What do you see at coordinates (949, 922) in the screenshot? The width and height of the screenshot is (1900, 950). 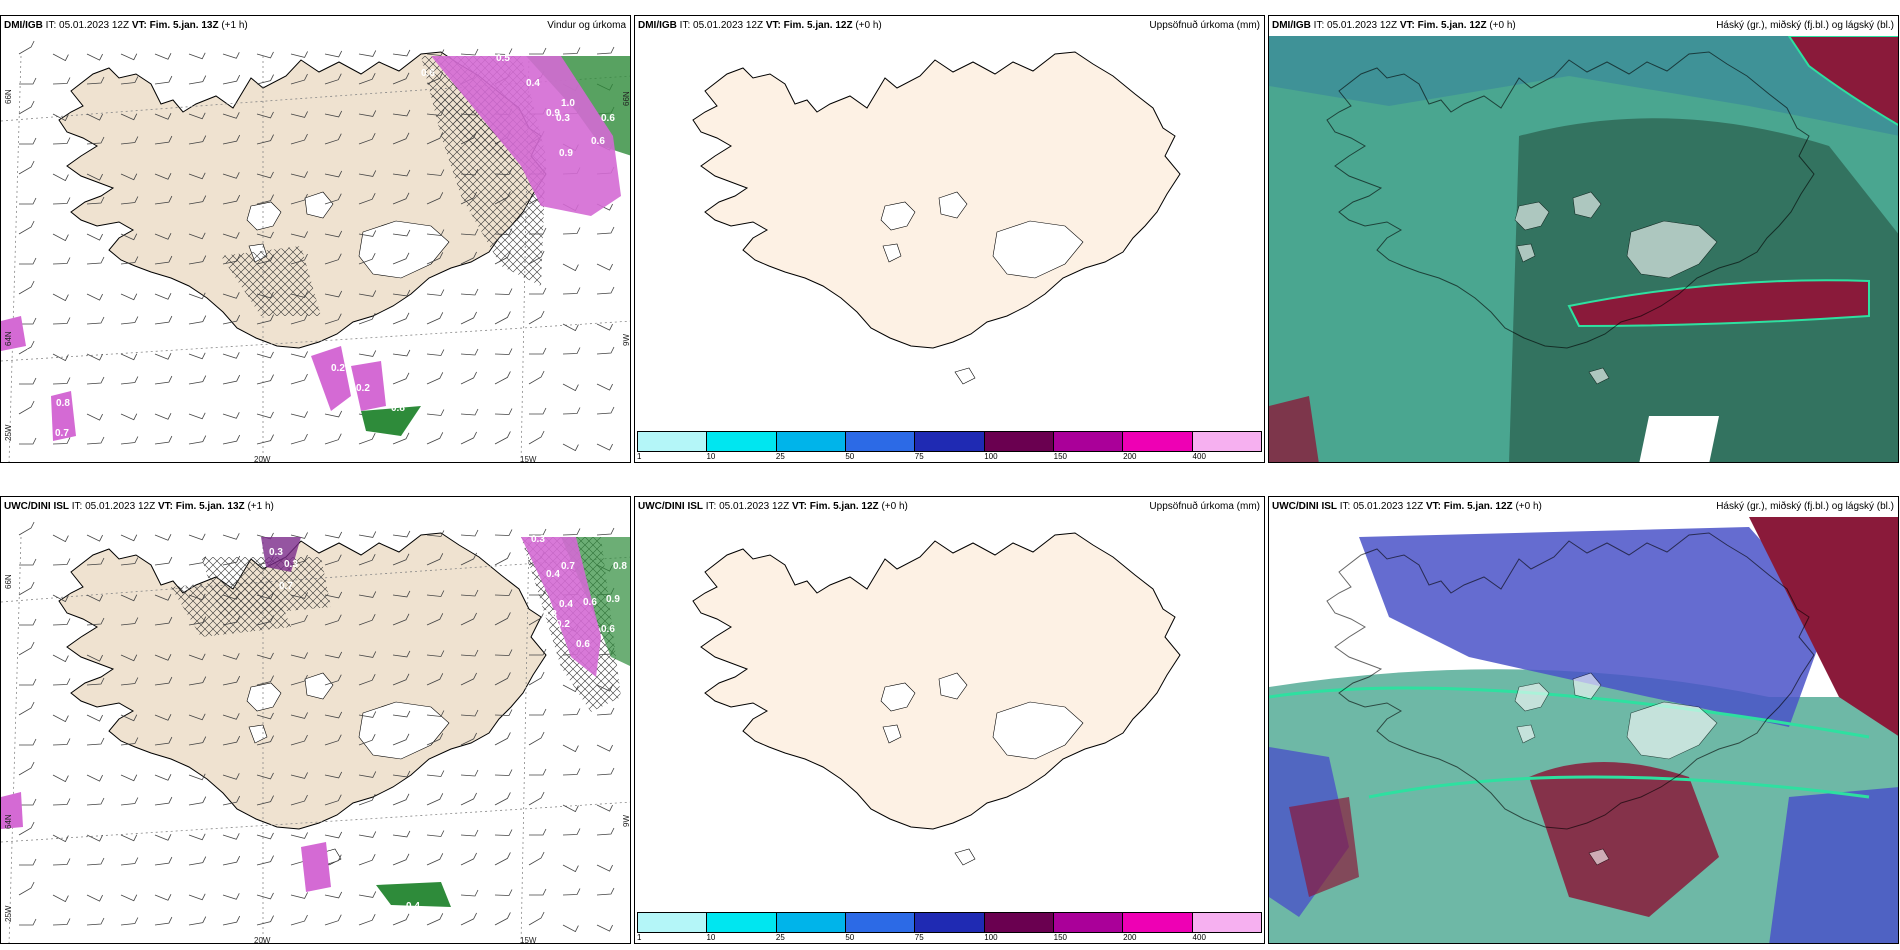 I see `precip-colorbar` at bounding box center [949, 922].